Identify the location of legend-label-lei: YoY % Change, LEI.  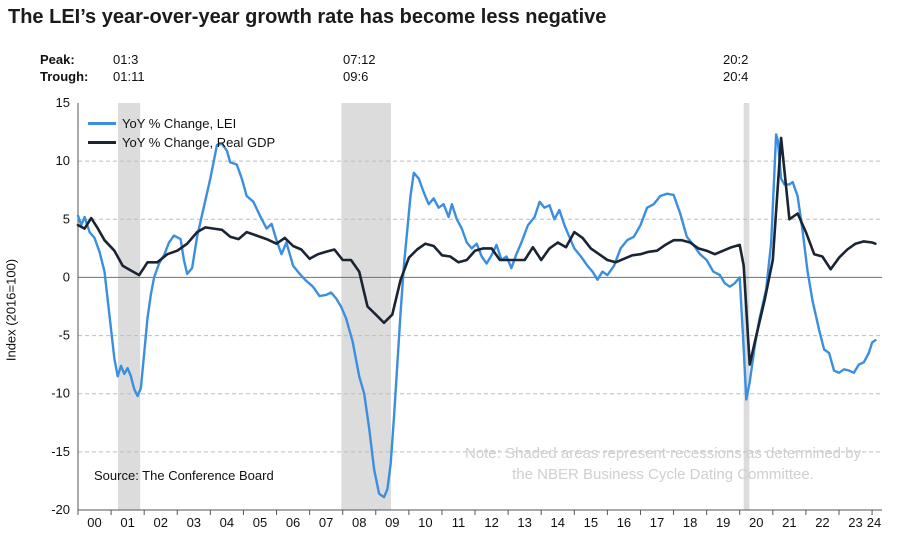
(179, 123).